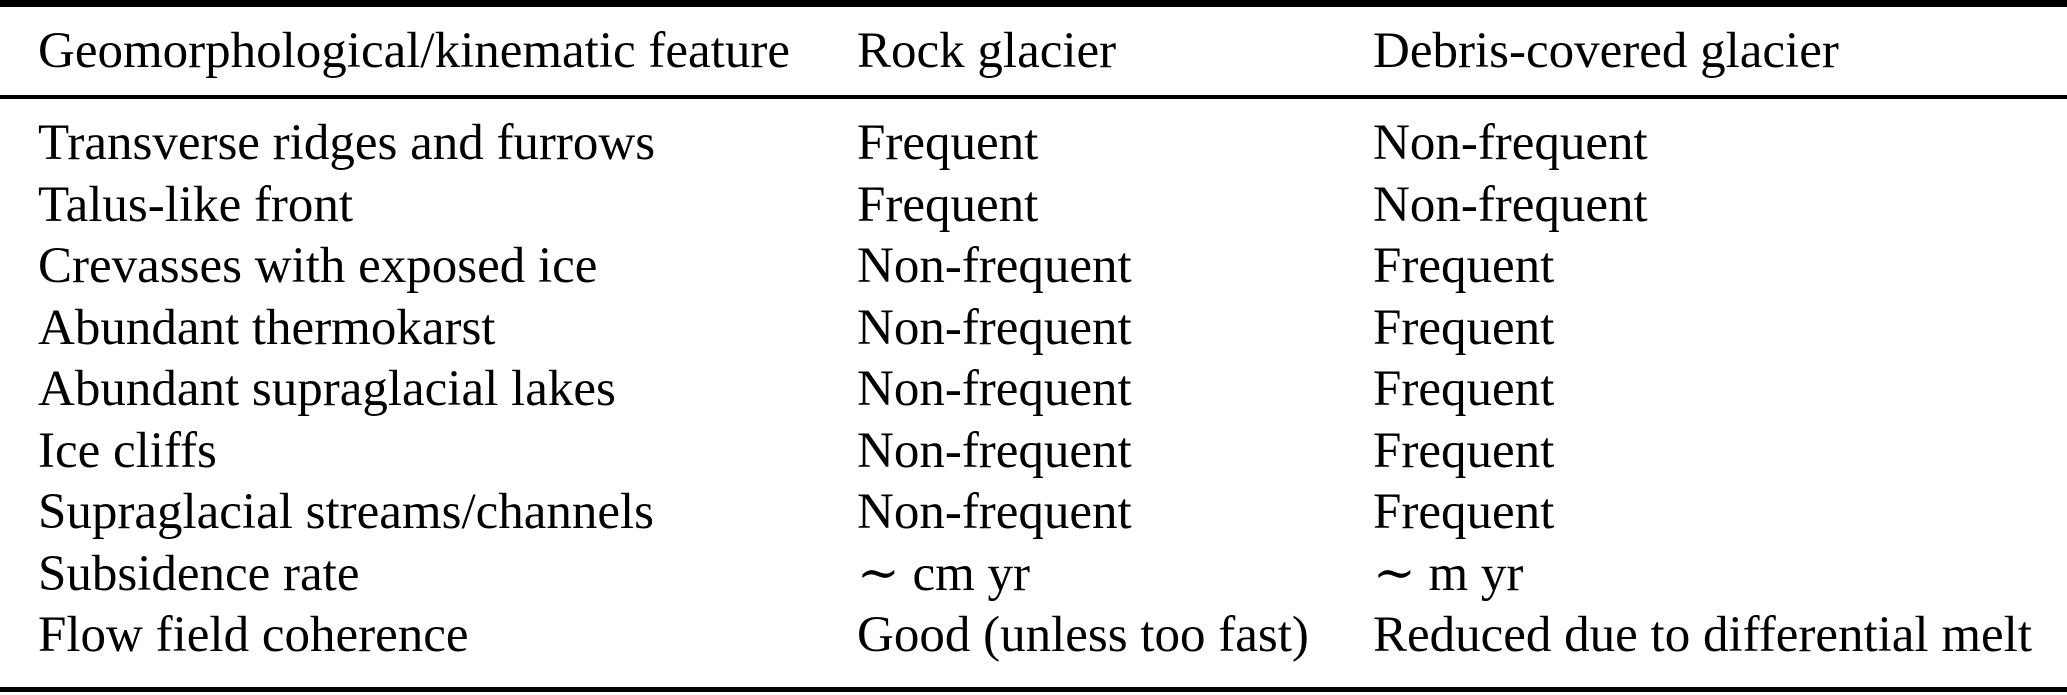  What do you see at coordinates (327, 389) in the screenshot?
I see `cell-feature: Abundant supraglacial lakes` at bounding box center [327, 389].